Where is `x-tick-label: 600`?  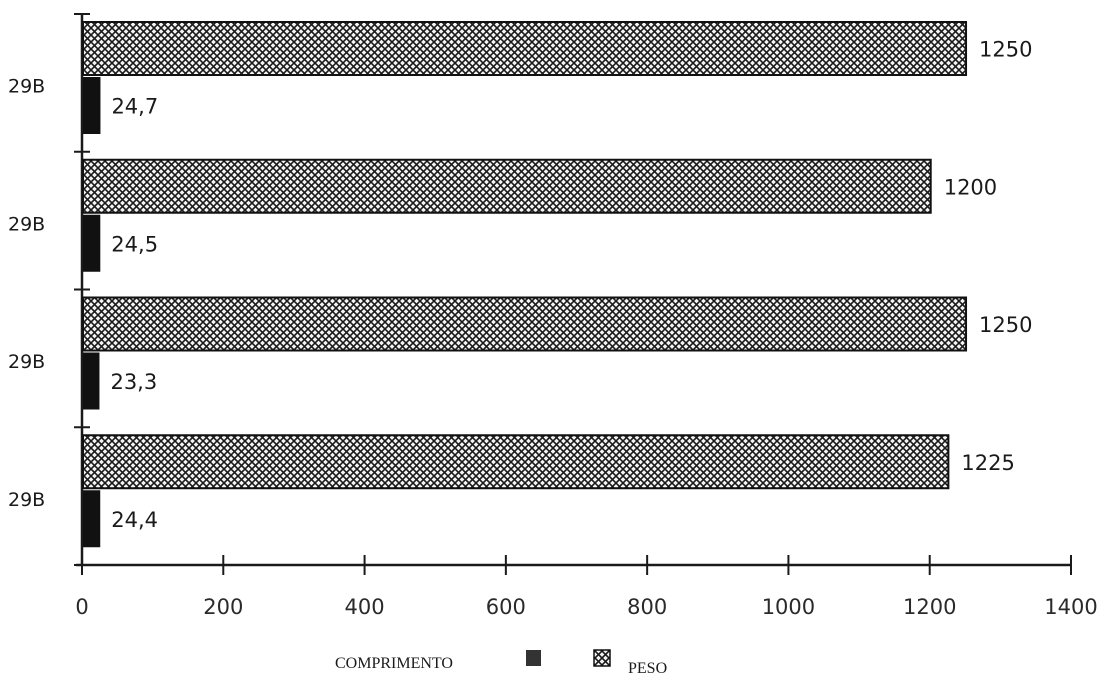
x-tick-label: 600 is located at coordinates (506, 607).